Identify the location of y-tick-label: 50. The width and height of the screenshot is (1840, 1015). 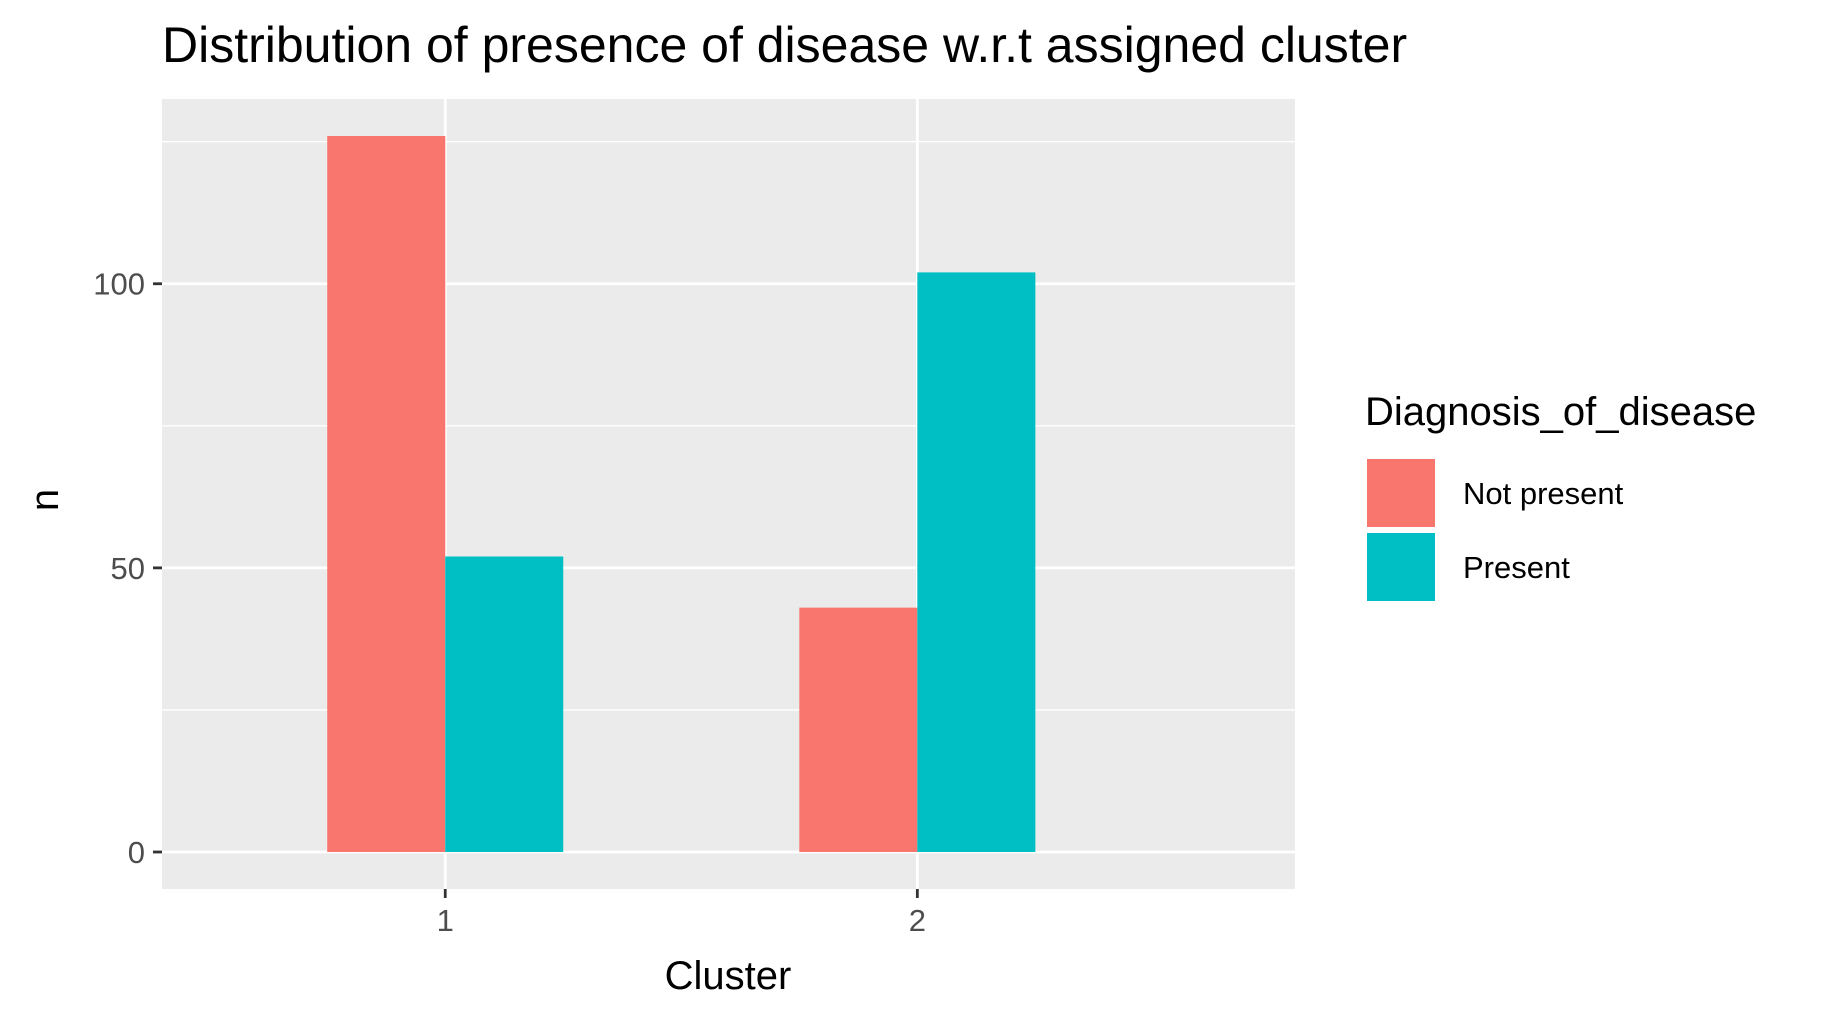
(128, 568).